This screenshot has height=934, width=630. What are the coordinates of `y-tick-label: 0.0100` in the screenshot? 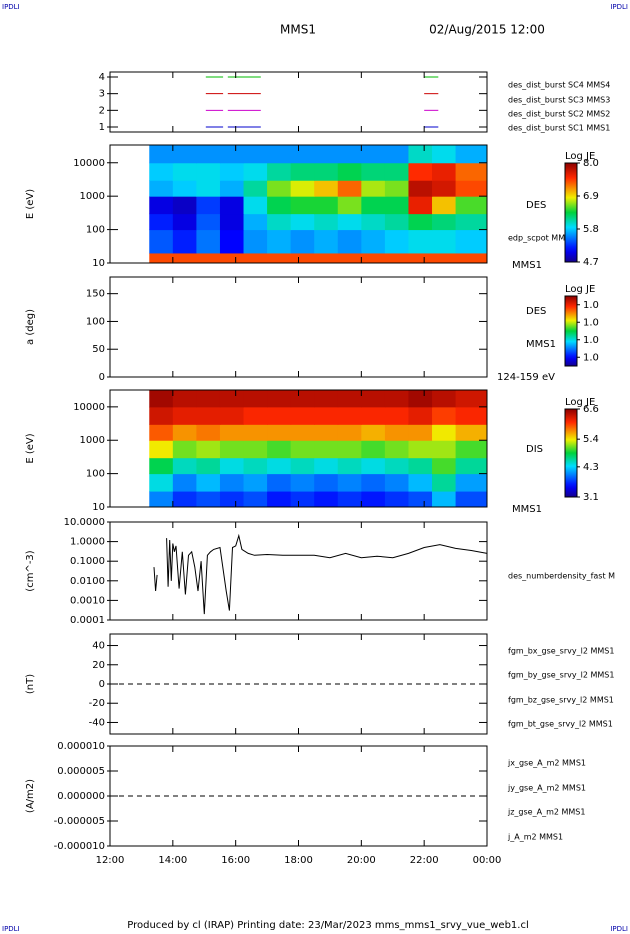 It's located at (87, 581).